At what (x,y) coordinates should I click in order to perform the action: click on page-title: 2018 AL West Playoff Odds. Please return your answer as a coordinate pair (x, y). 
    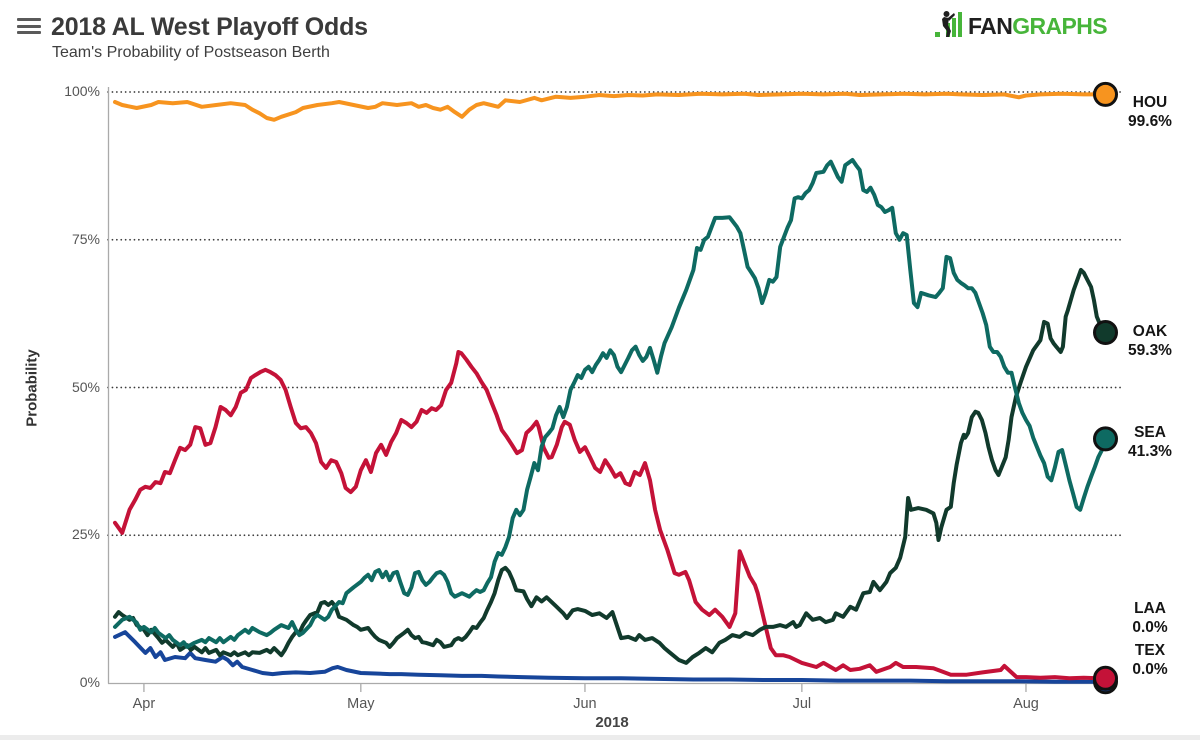
    Looking at the image, I should click on (209, 27).